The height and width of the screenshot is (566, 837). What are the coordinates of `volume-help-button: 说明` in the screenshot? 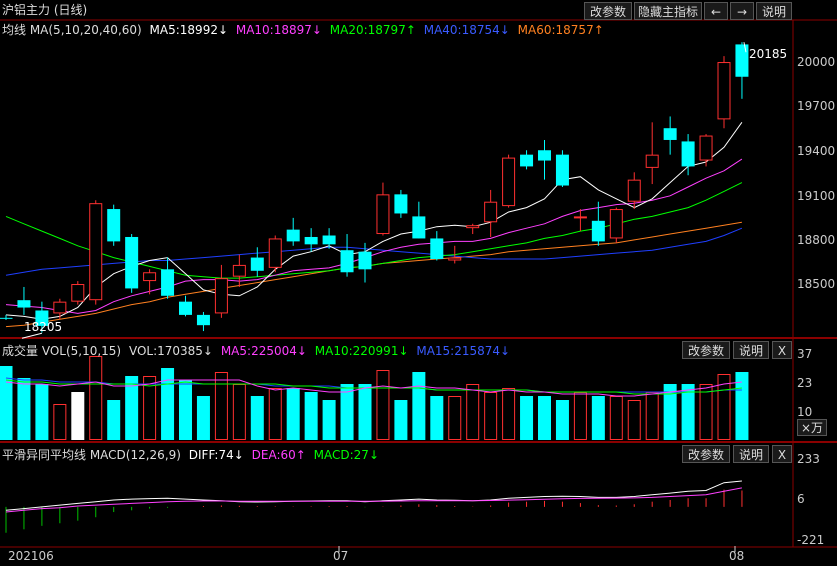 It's located at (751, 350).